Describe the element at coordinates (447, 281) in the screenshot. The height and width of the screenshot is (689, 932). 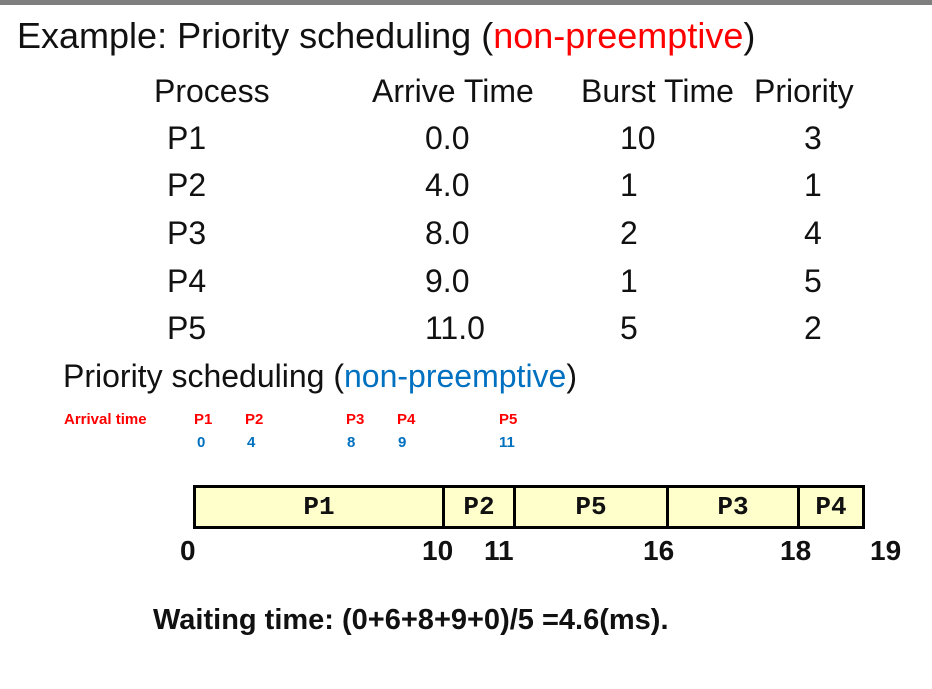
I see `cell-arrive: 9.0` at that location.